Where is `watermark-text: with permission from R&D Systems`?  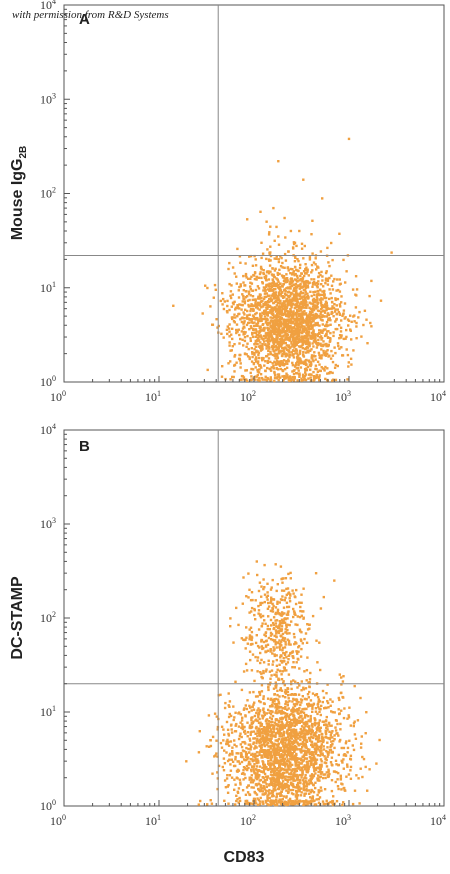
watermark-text: with permission from R&D Systems is located at coordinates (90, 15).